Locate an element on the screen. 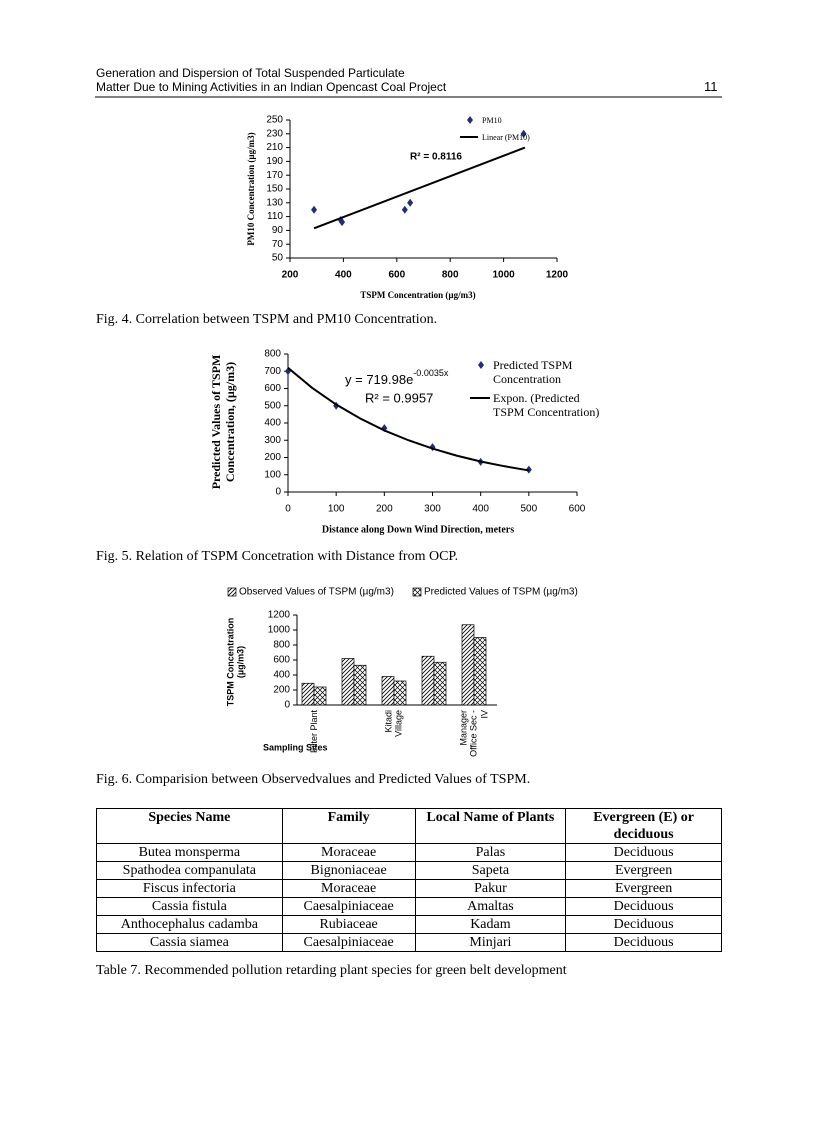 This screenshot has height=1123, width=816. column-header: Species Name is located at coordinates (189, 826).